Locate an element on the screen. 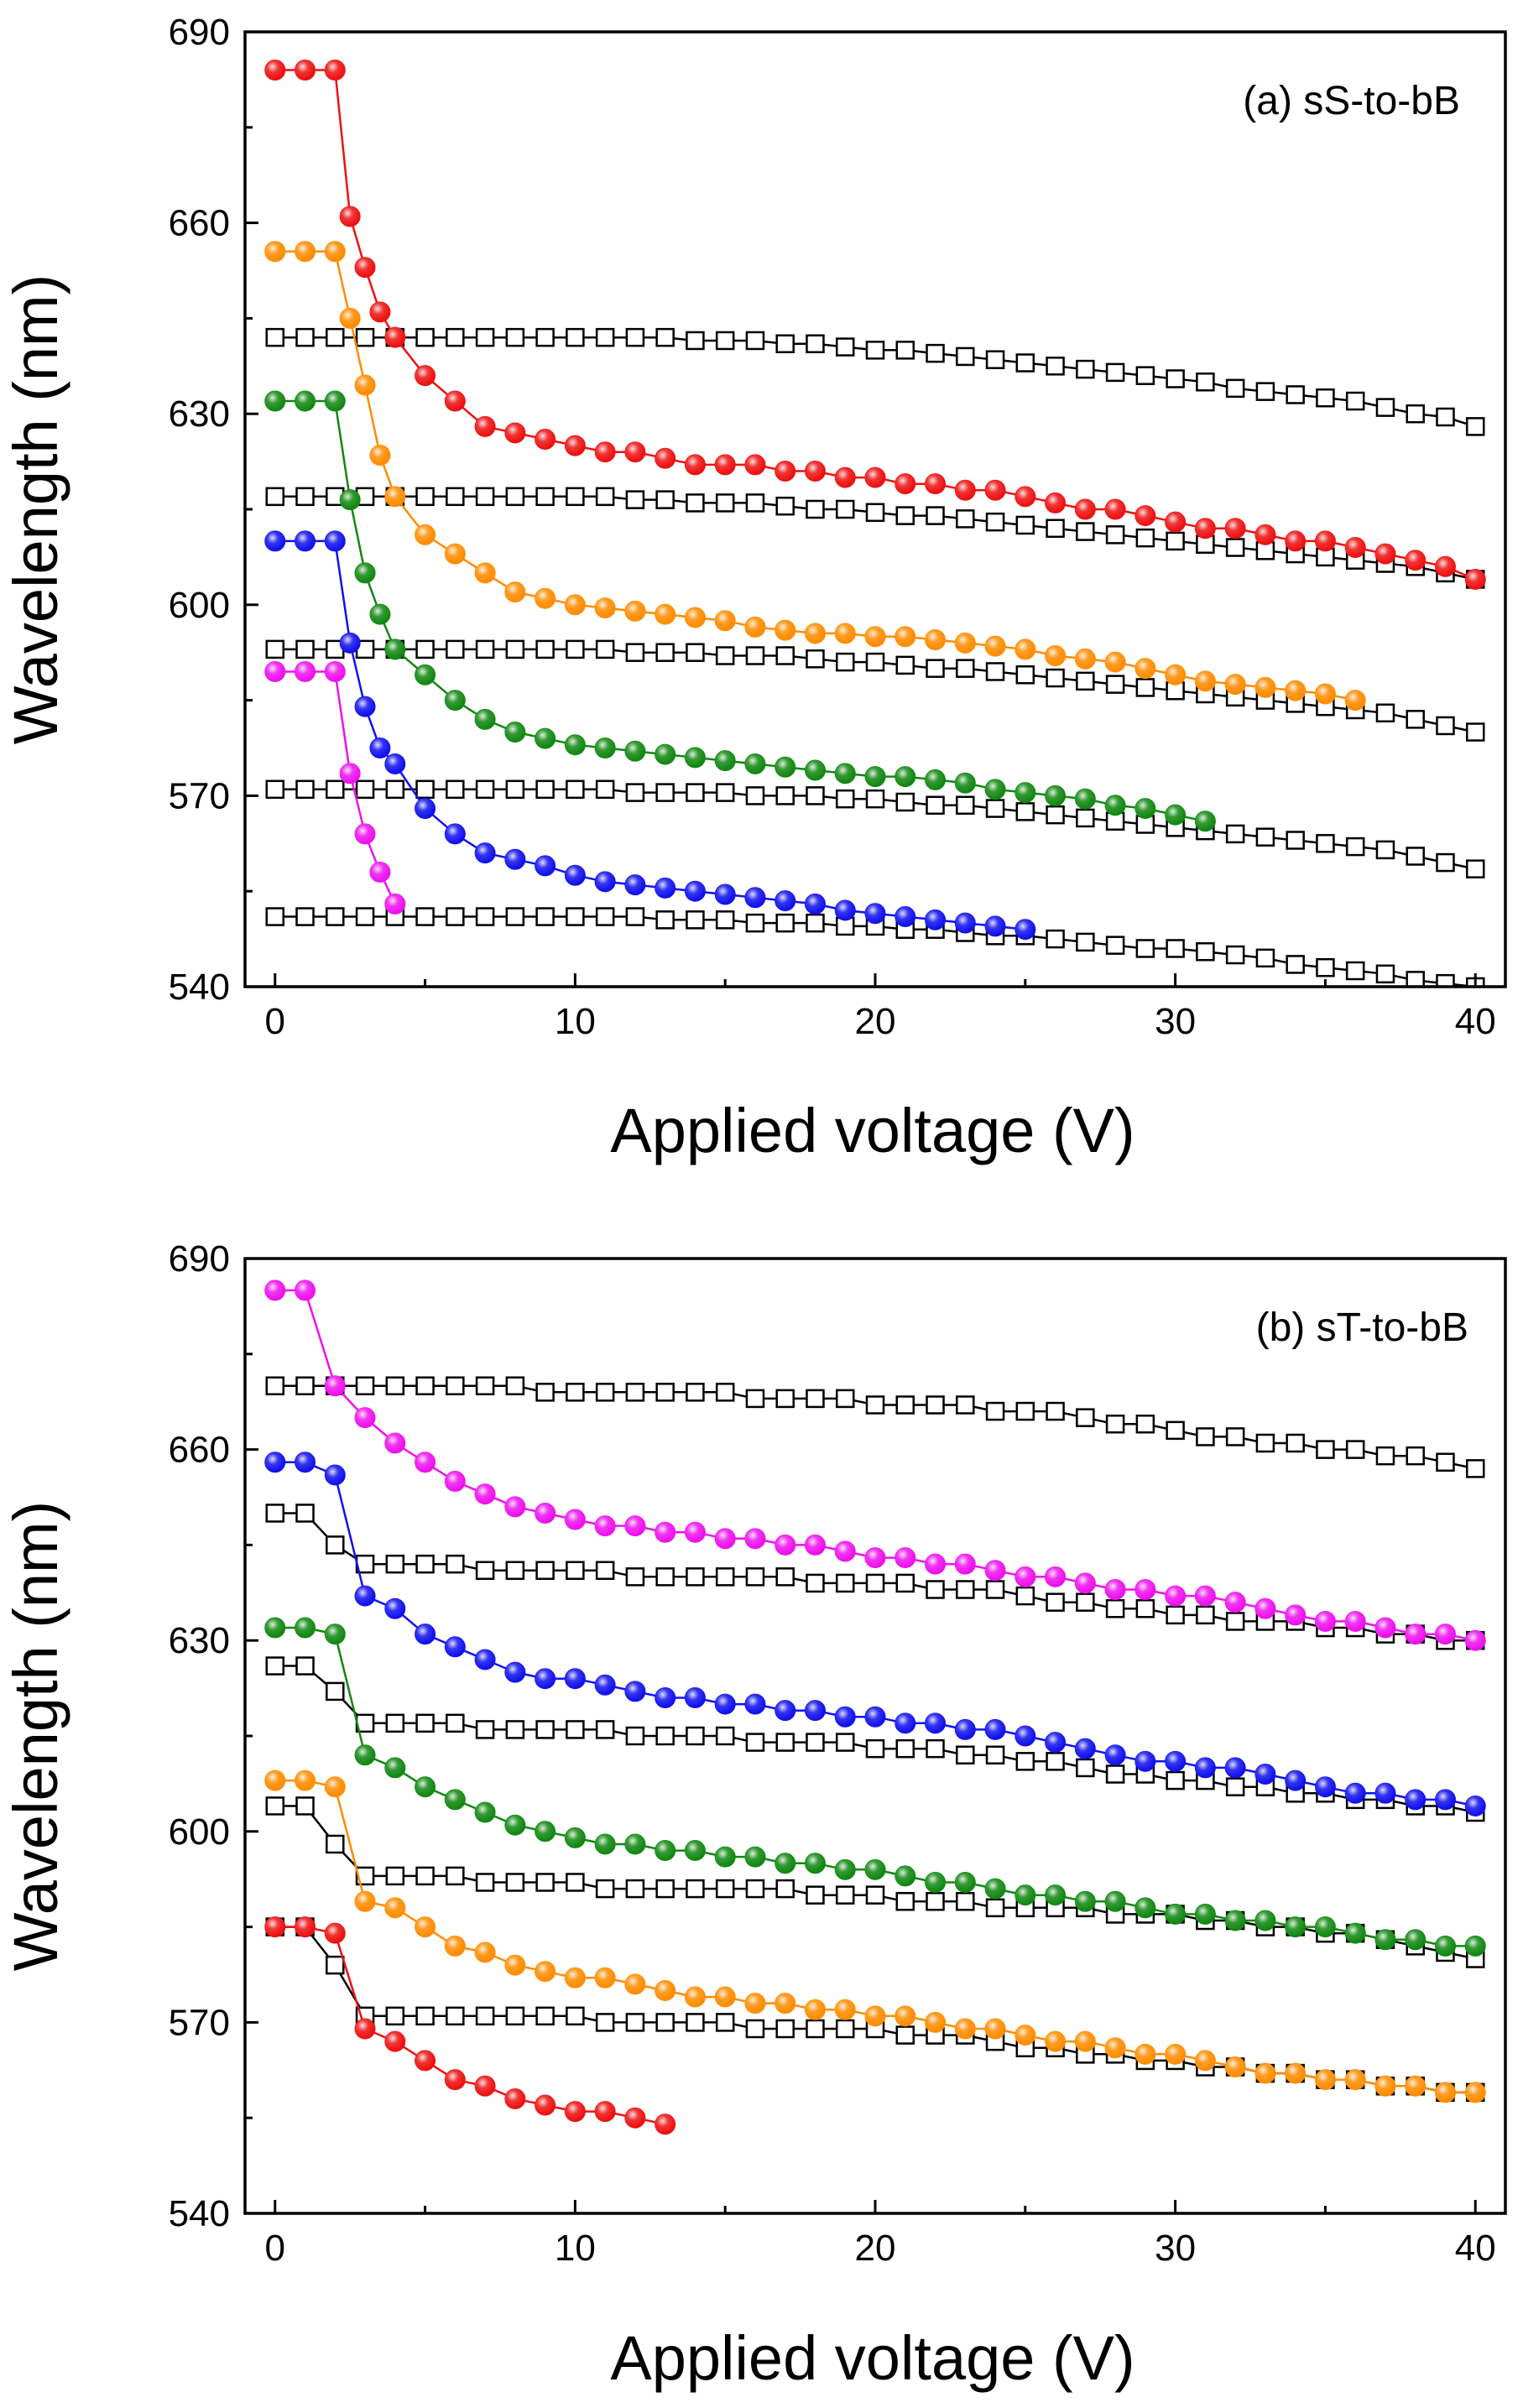 This screenshot has width=1523, height=2408. series-magenta is located at coordinates (335, 787).